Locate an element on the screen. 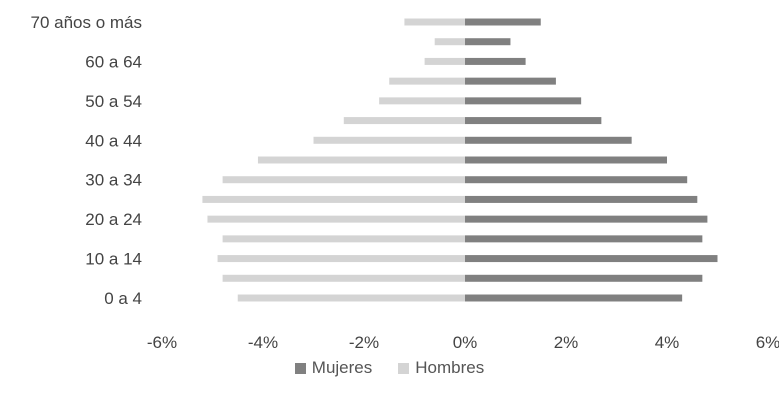 The width and height of the screenshot is (779, 404). x-tick-label-0: -6% is located at coordinates (162, 342).